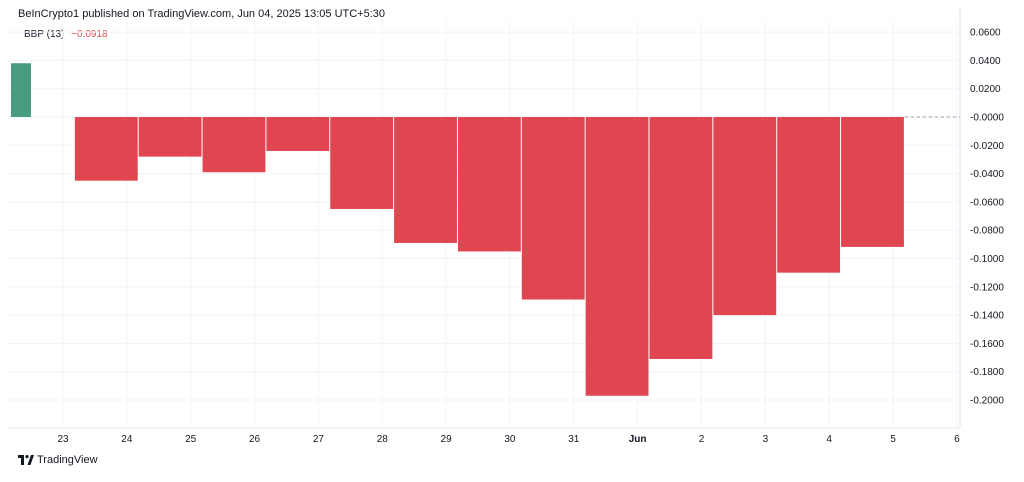 This screenshot has height=482, width=1024. Describe the element at coordinates (26, 460) in the screenshot. I see `tradingview-logo-icon` at that location.